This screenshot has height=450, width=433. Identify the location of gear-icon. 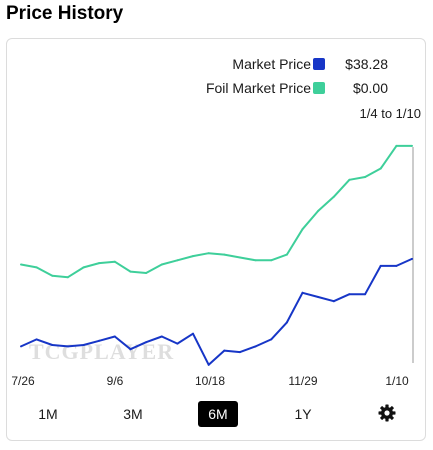
(387, 413).